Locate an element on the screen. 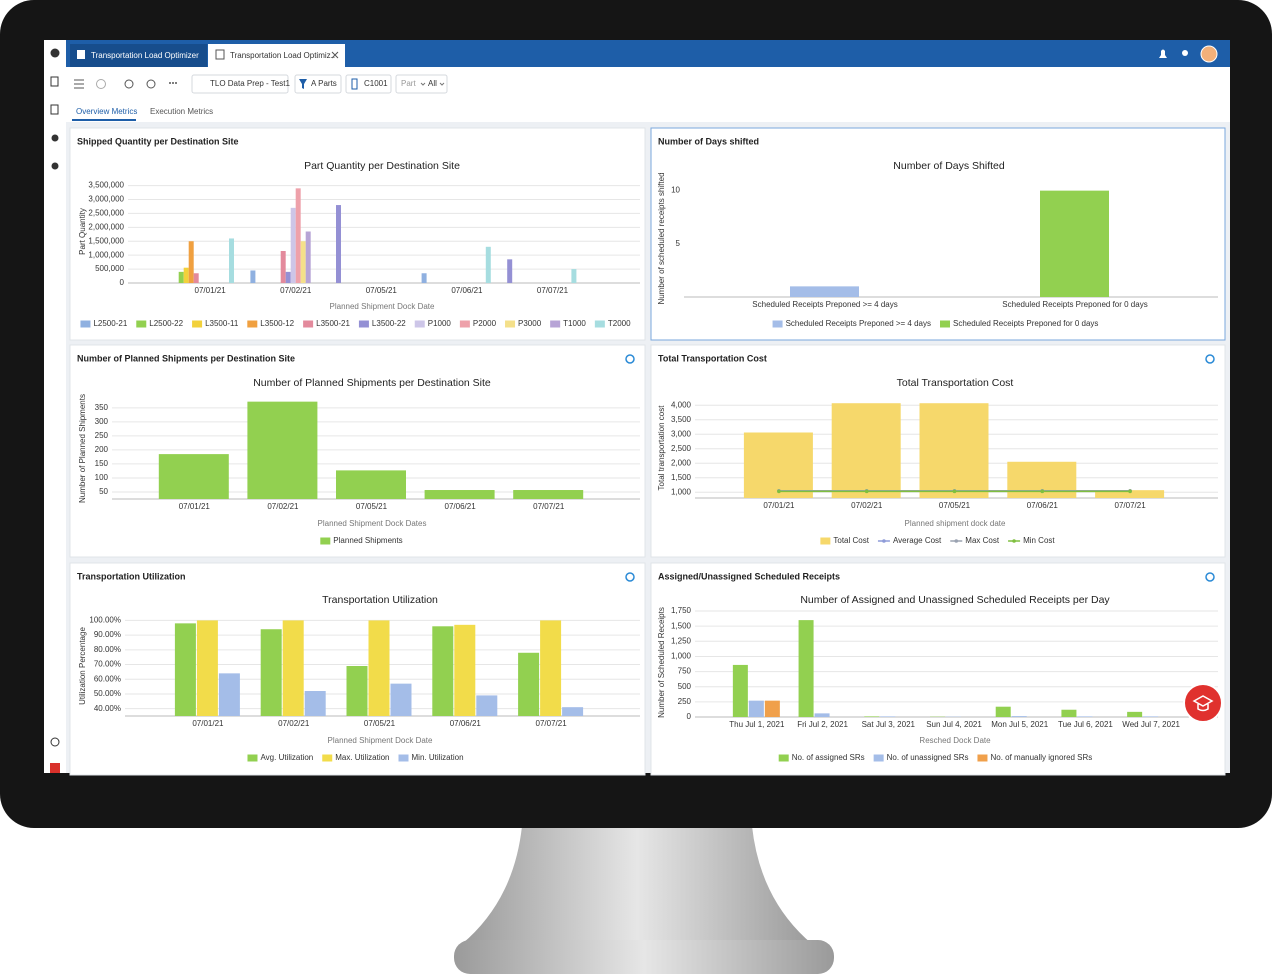  line-marker is located at coordinates (866, 491).